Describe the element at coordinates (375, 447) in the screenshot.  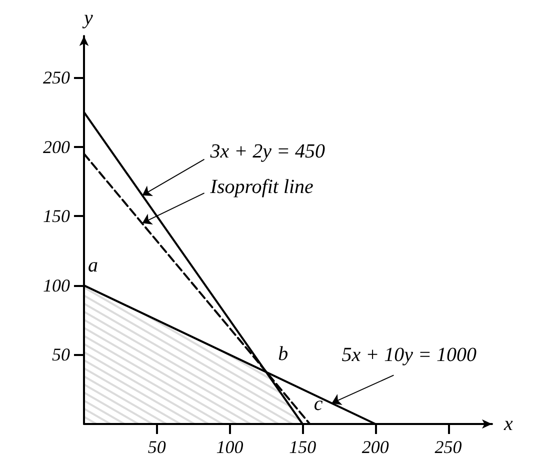
I see `x-tick-label: 200` at that location.